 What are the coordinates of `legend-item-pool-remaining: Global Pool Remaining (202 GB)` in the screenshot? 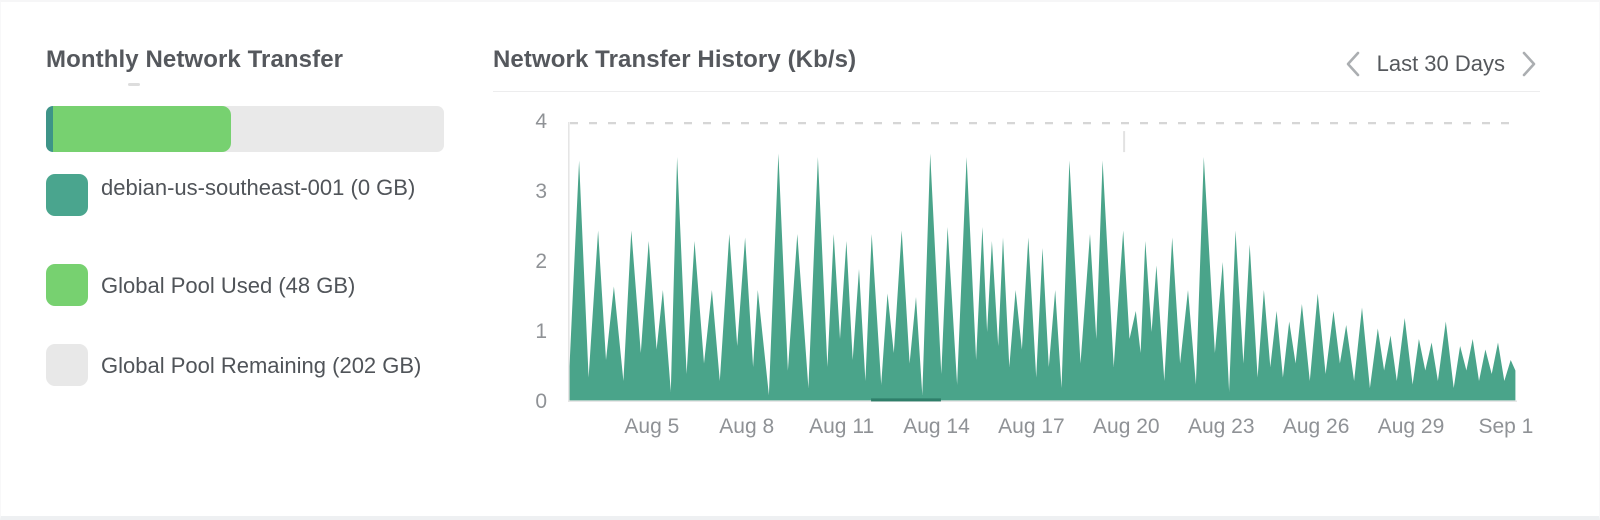 It's located at (233, 365).